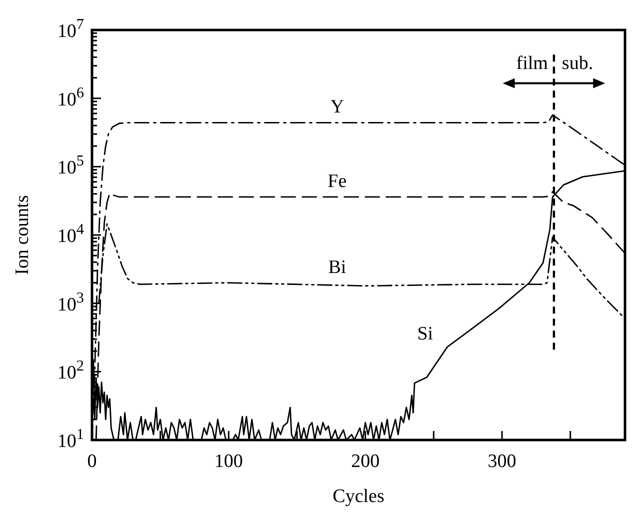  I want to click on y-tick-label: 10$^{5}$, so click(70, 165).